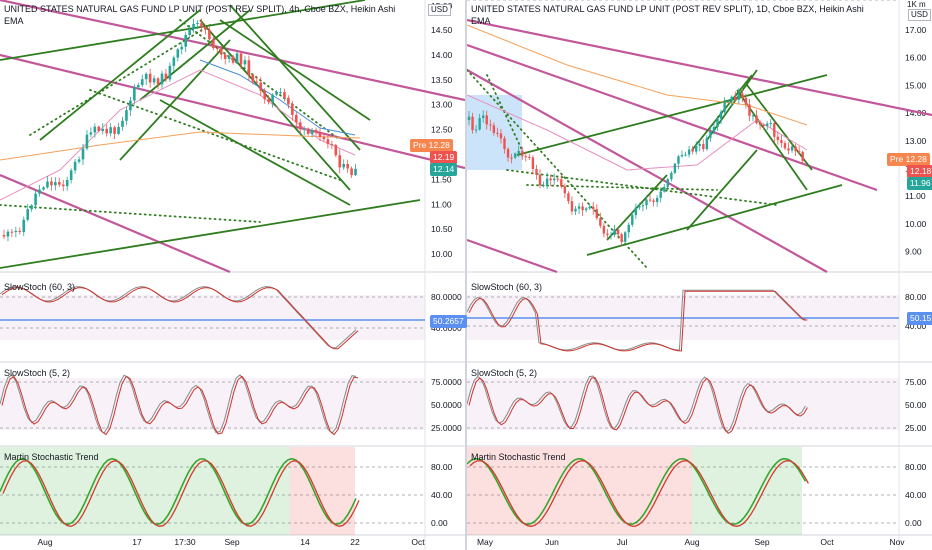 The height and width of the screenshot is (550, 932). I want to click on left-pre-badge: Pre 12.28, so click(431, 145).